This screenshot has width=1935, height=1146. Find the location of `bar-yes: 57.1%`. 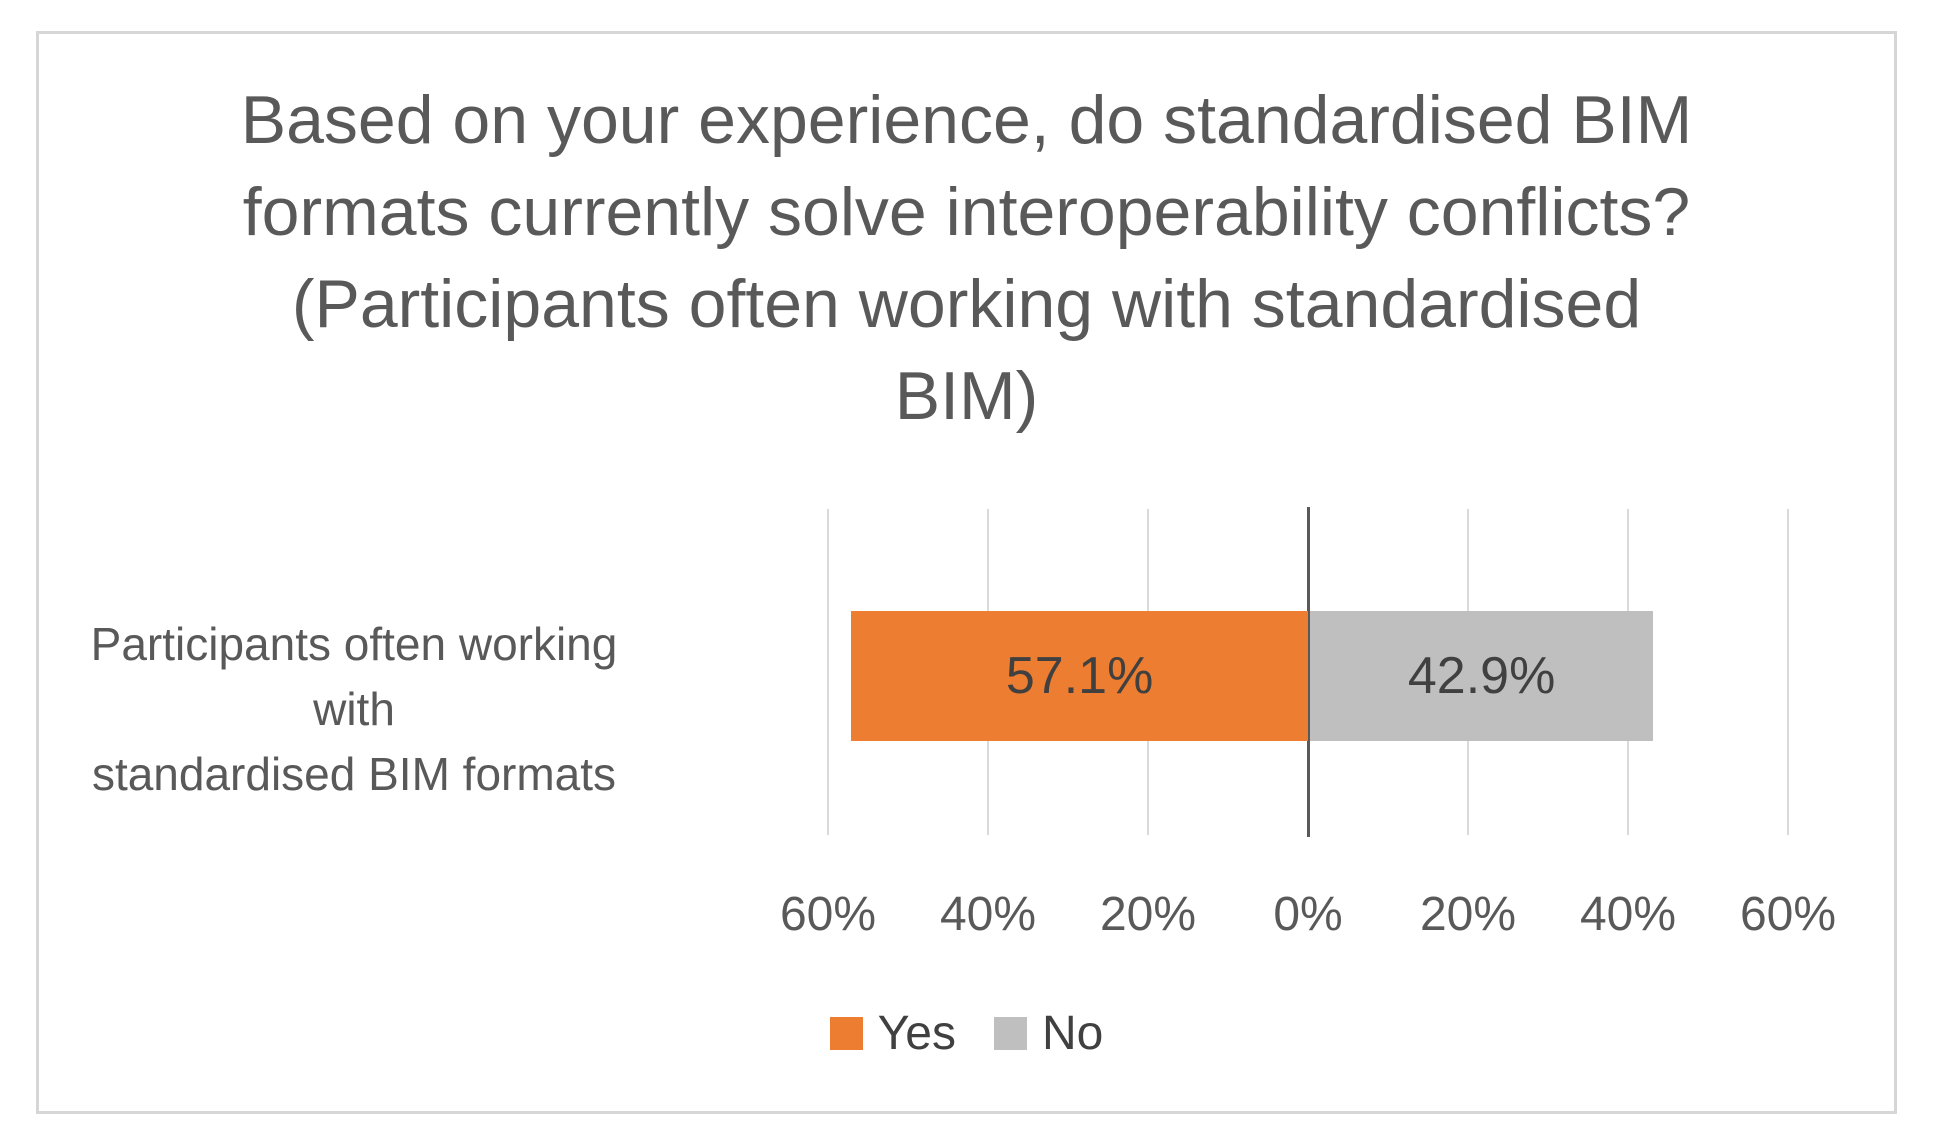

bar-yes: 57.1% is located at coordinates (1079, 676).